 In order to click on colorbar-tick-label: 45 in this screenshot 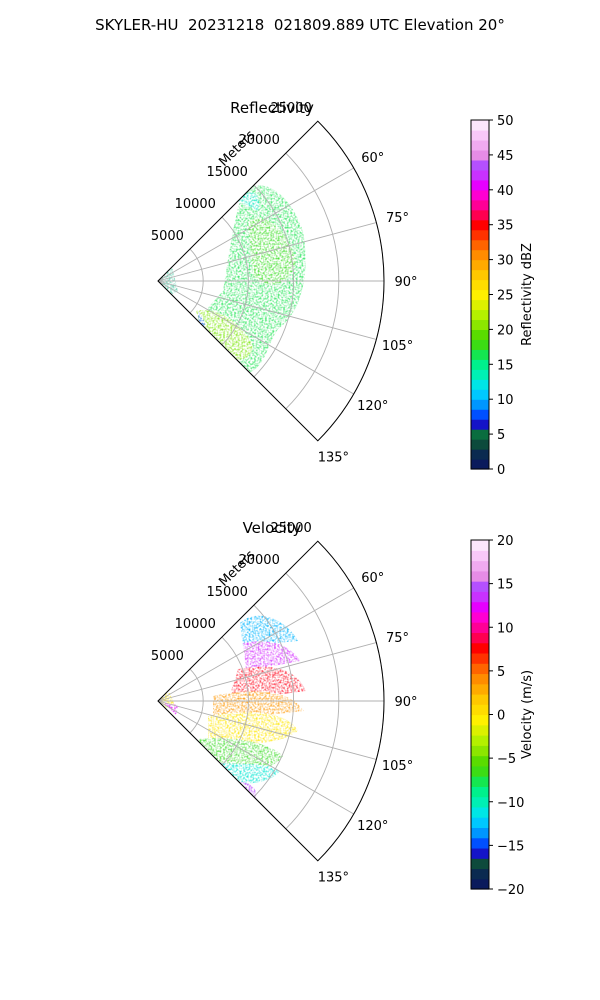, I will do `click(505, 156)`.